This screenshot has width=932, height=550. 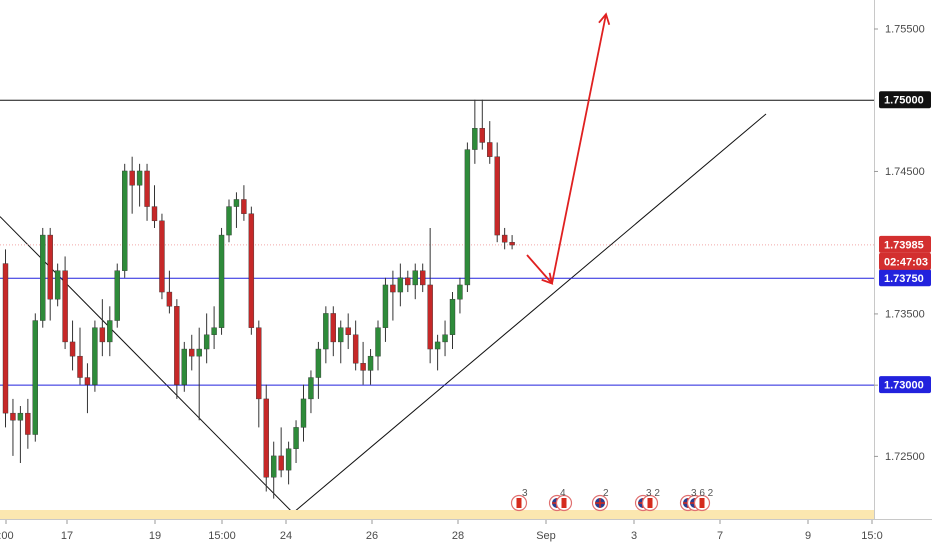 I want to click on last-price-tag: 1.73985, so click(x=905, y=244).